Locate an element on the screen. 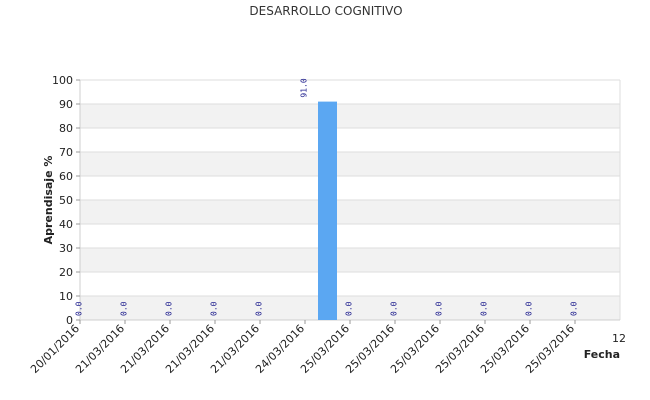  bar is located at coordinates (327, 210).